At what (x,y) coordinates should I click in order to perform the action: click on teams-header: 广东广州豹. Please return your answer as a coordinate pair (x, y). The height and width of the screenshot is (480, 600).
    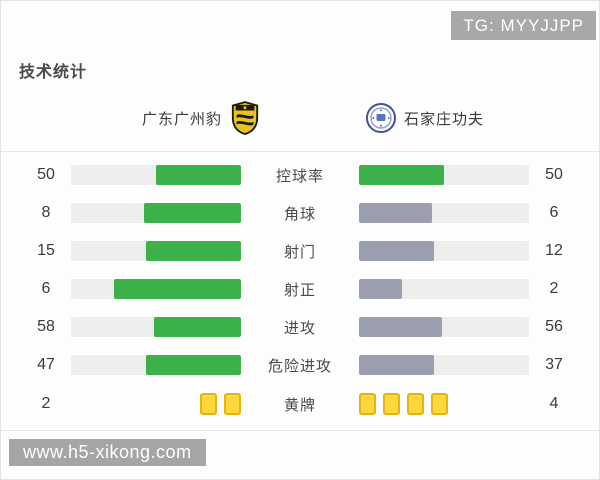
    Looking at the image, I should click on (300, 118).